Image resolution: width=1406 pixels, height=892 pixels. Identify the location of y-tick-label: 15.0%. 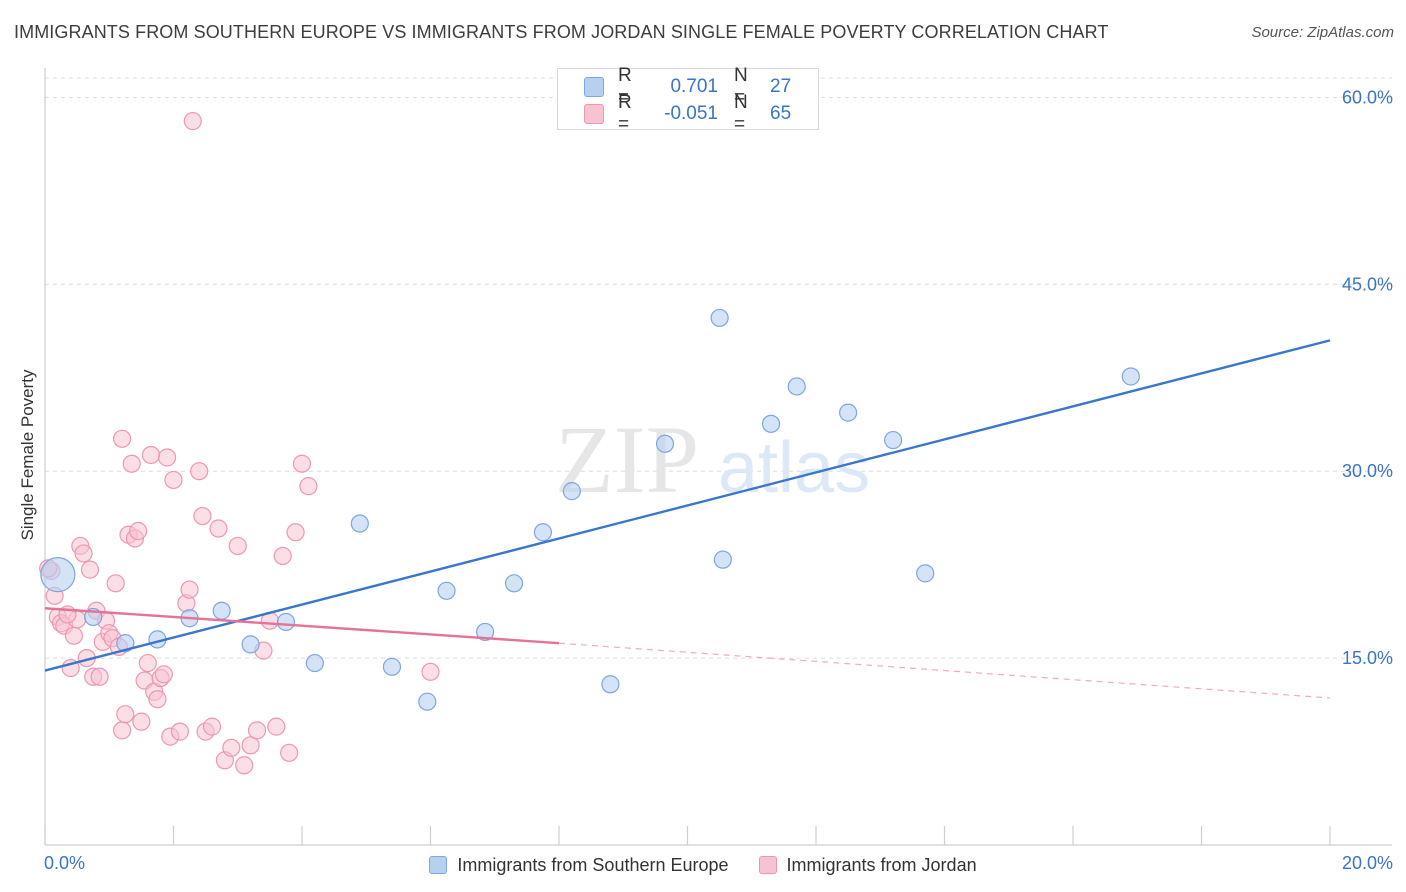
(1367, 658).